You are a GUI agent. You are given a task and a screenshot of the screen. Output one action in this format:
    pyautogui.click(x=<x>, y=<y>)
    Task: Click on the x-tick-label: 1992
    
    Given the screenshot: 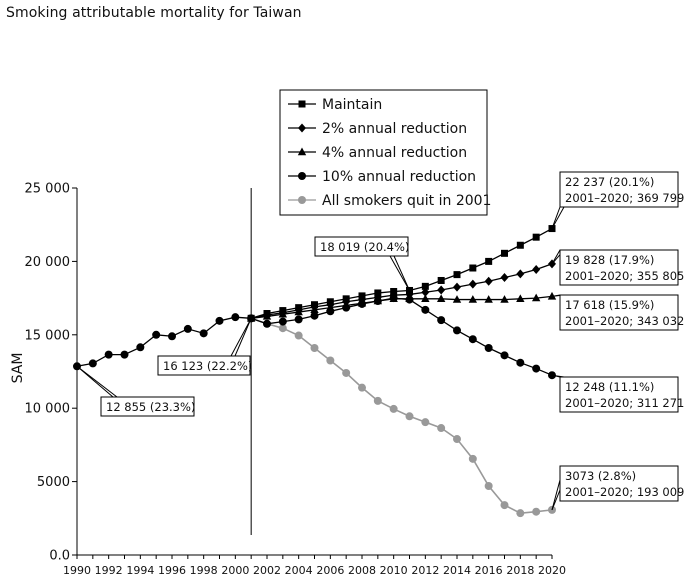 What is the action you would take?
    pyautogui.click(x=109, y=570)
    